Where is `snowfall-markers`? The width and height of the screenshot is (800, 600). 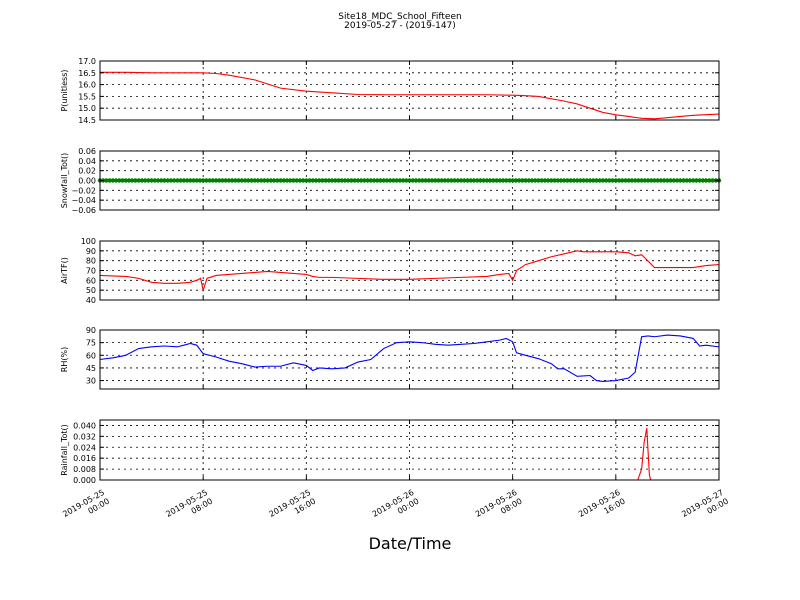 snowfall-markers is located at coordinates (409, 180).